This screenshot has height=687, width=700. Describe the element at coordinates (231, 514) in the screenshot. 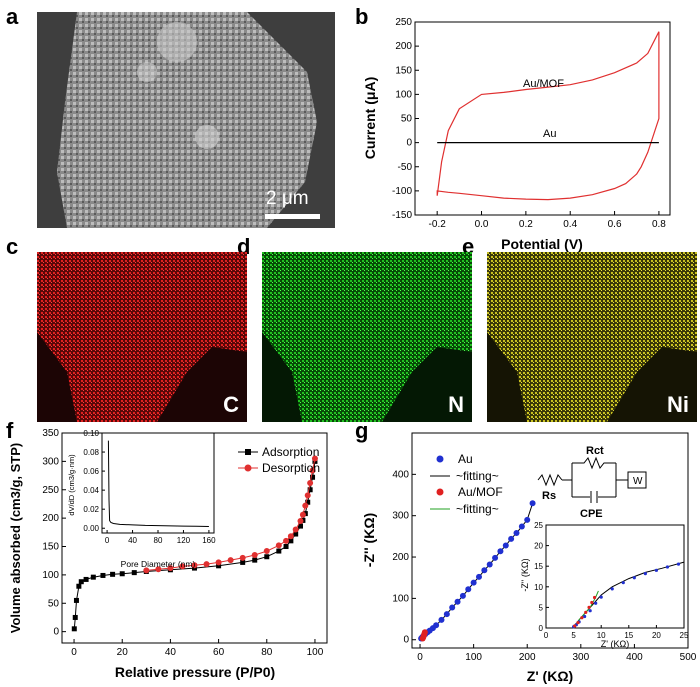

I see `series-line-desorption` at that location.